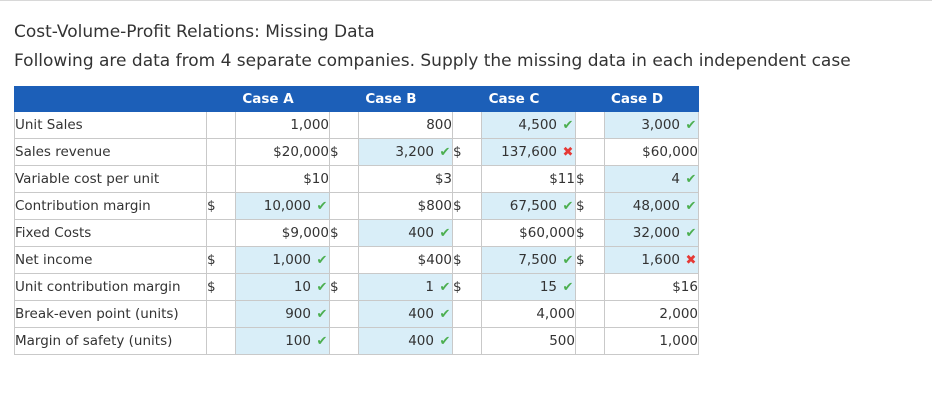 This screenshot has width=932, height=416. Describe the element at coordinates (528, 233) in the screenshot. I see `given-value-case-c: $60,000` at that location.